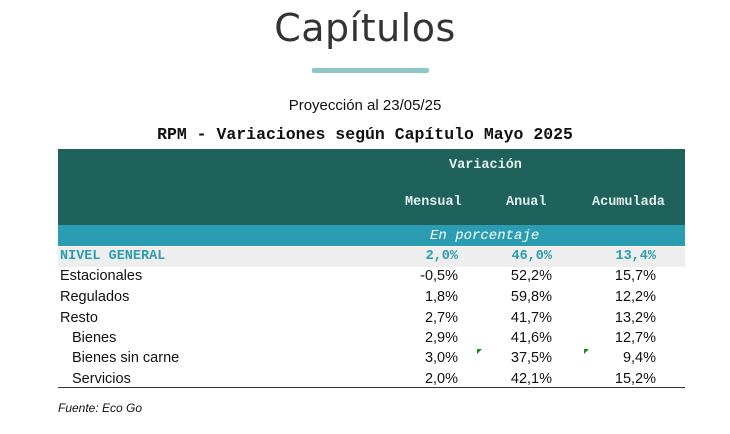 The width and height of the screenshot is (730, 434). What do you see at coordinates (639, 358) in the screenshot?
I see `cell-bienes-sin-carne-acumulada: 9,4%` at bounding box center [639, 358].